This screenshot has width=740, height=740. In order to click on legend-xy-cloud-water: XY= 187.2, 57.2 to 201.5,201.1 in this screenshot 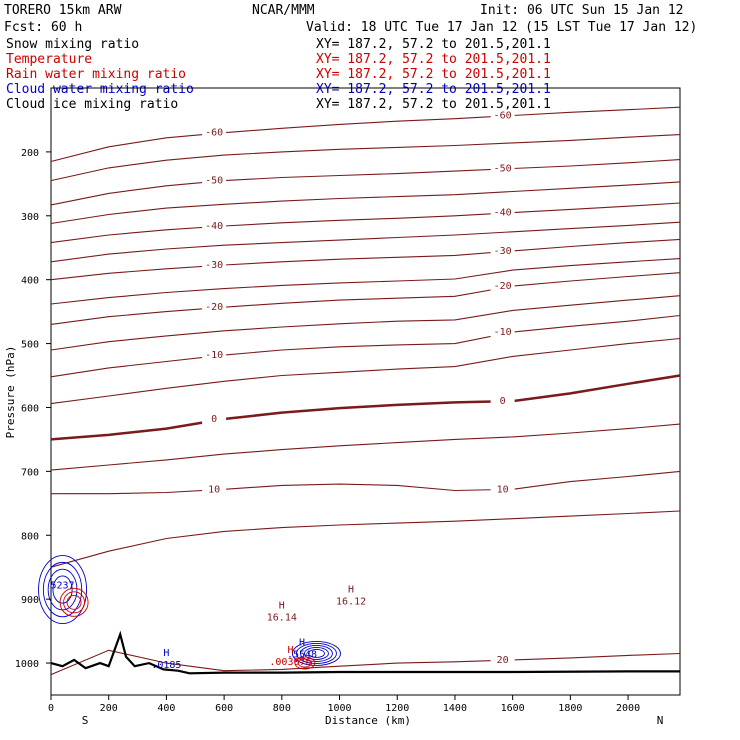, I will do `click(433, 89)`.